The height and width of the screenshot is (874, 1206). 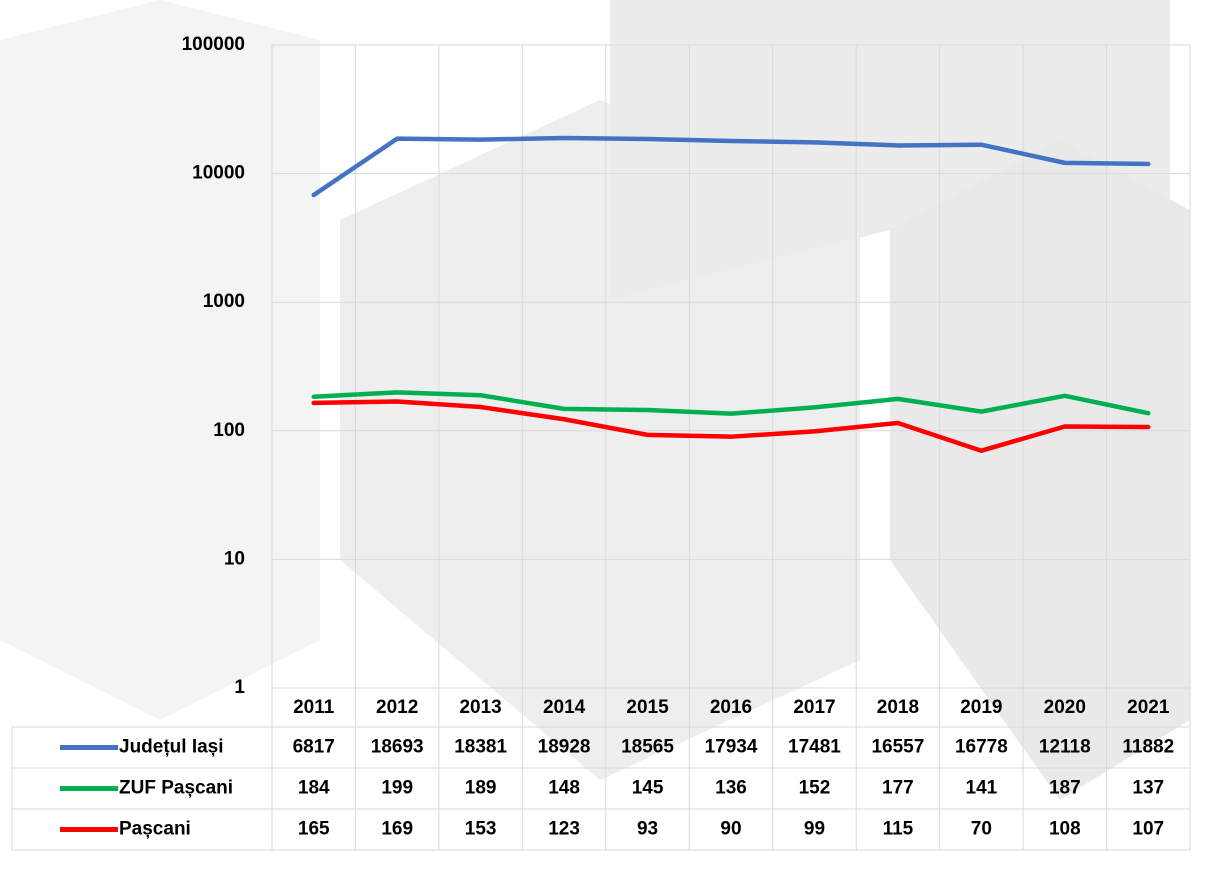 I want to click on table-value: 137, so click(x=1148, y=788).